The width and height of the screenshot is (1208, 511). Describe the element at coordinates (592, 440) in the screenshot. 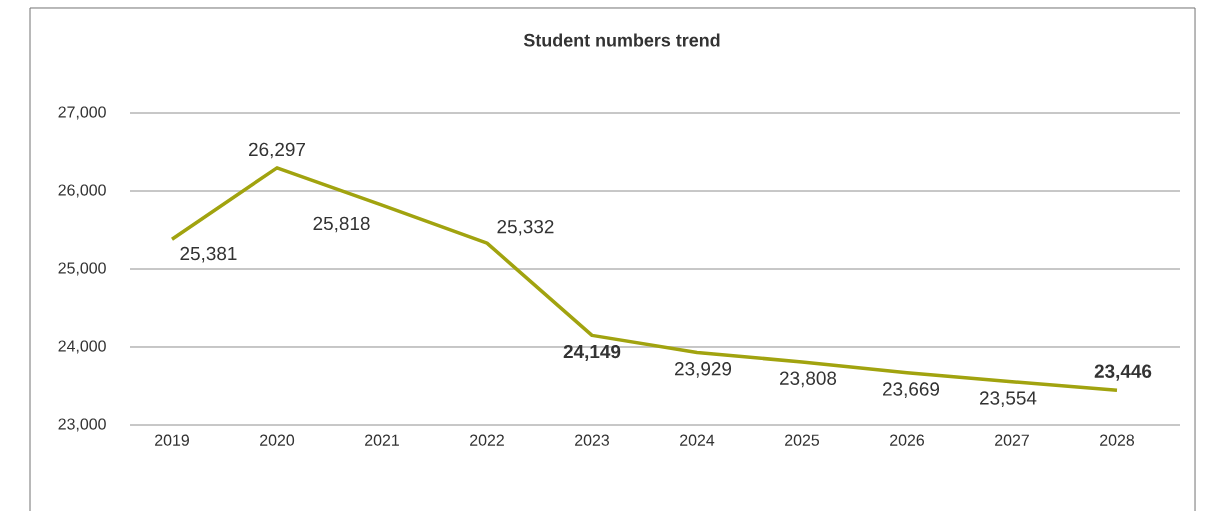

I see `x-tick-label: 2023` at that location.